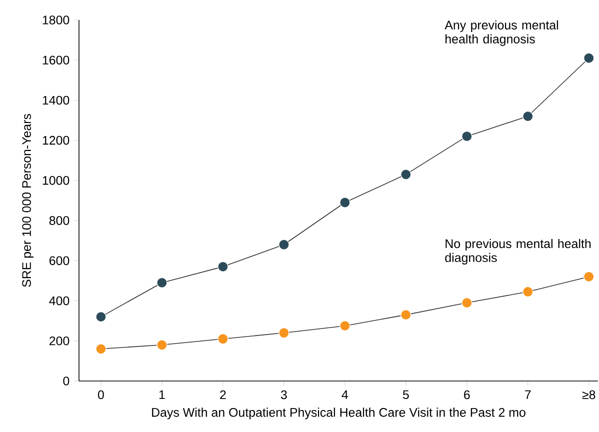 Image resolution: width=599 pixels, height=432 pixels. I want to click on x-tick-label: 0, so click(101, 395).